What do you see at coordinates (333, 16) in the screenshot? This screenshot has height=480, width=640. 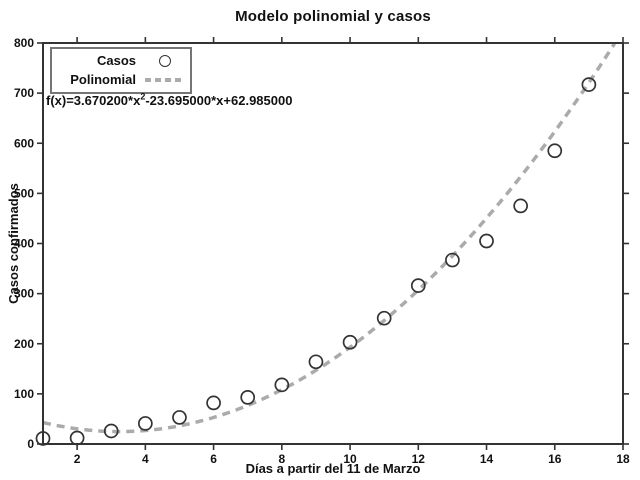 I see `chart-title: Modelo polinomial y casos` at bounding box center [333, 16].